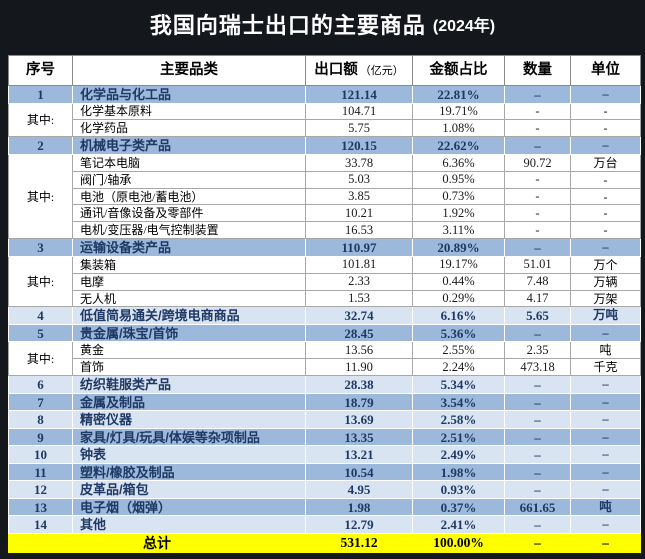 The height and width of the screenshot is (559, 645). I want to click on cell-category: 化学品与化工品, so click(189, 94).